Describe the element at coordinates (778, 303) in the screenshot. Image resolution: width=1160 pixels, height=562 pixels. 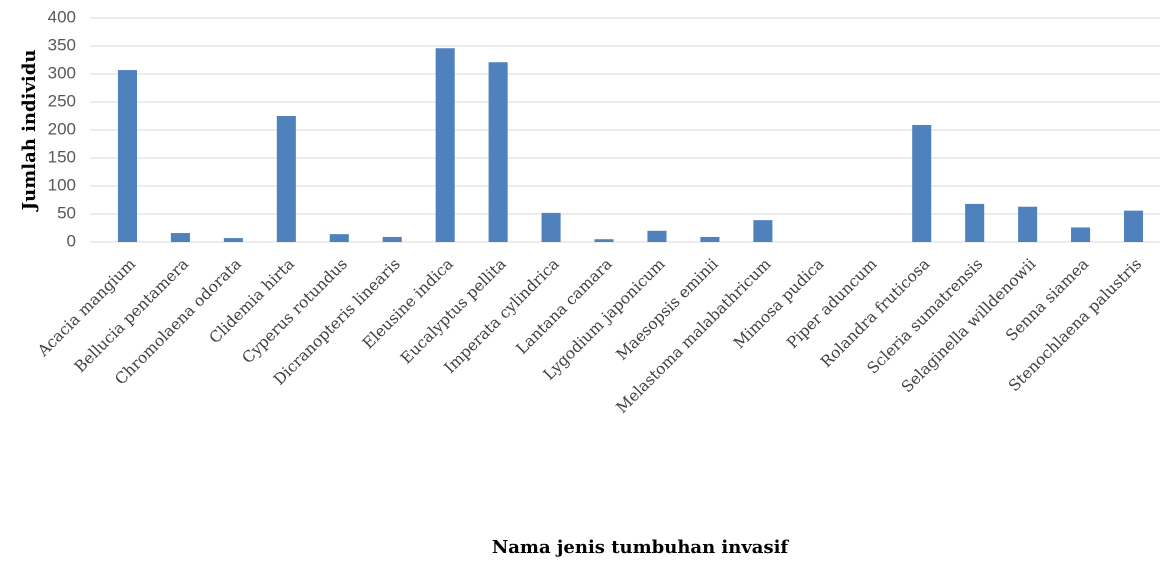
I see `x-tick-label: Mimosa pudica` at that location.